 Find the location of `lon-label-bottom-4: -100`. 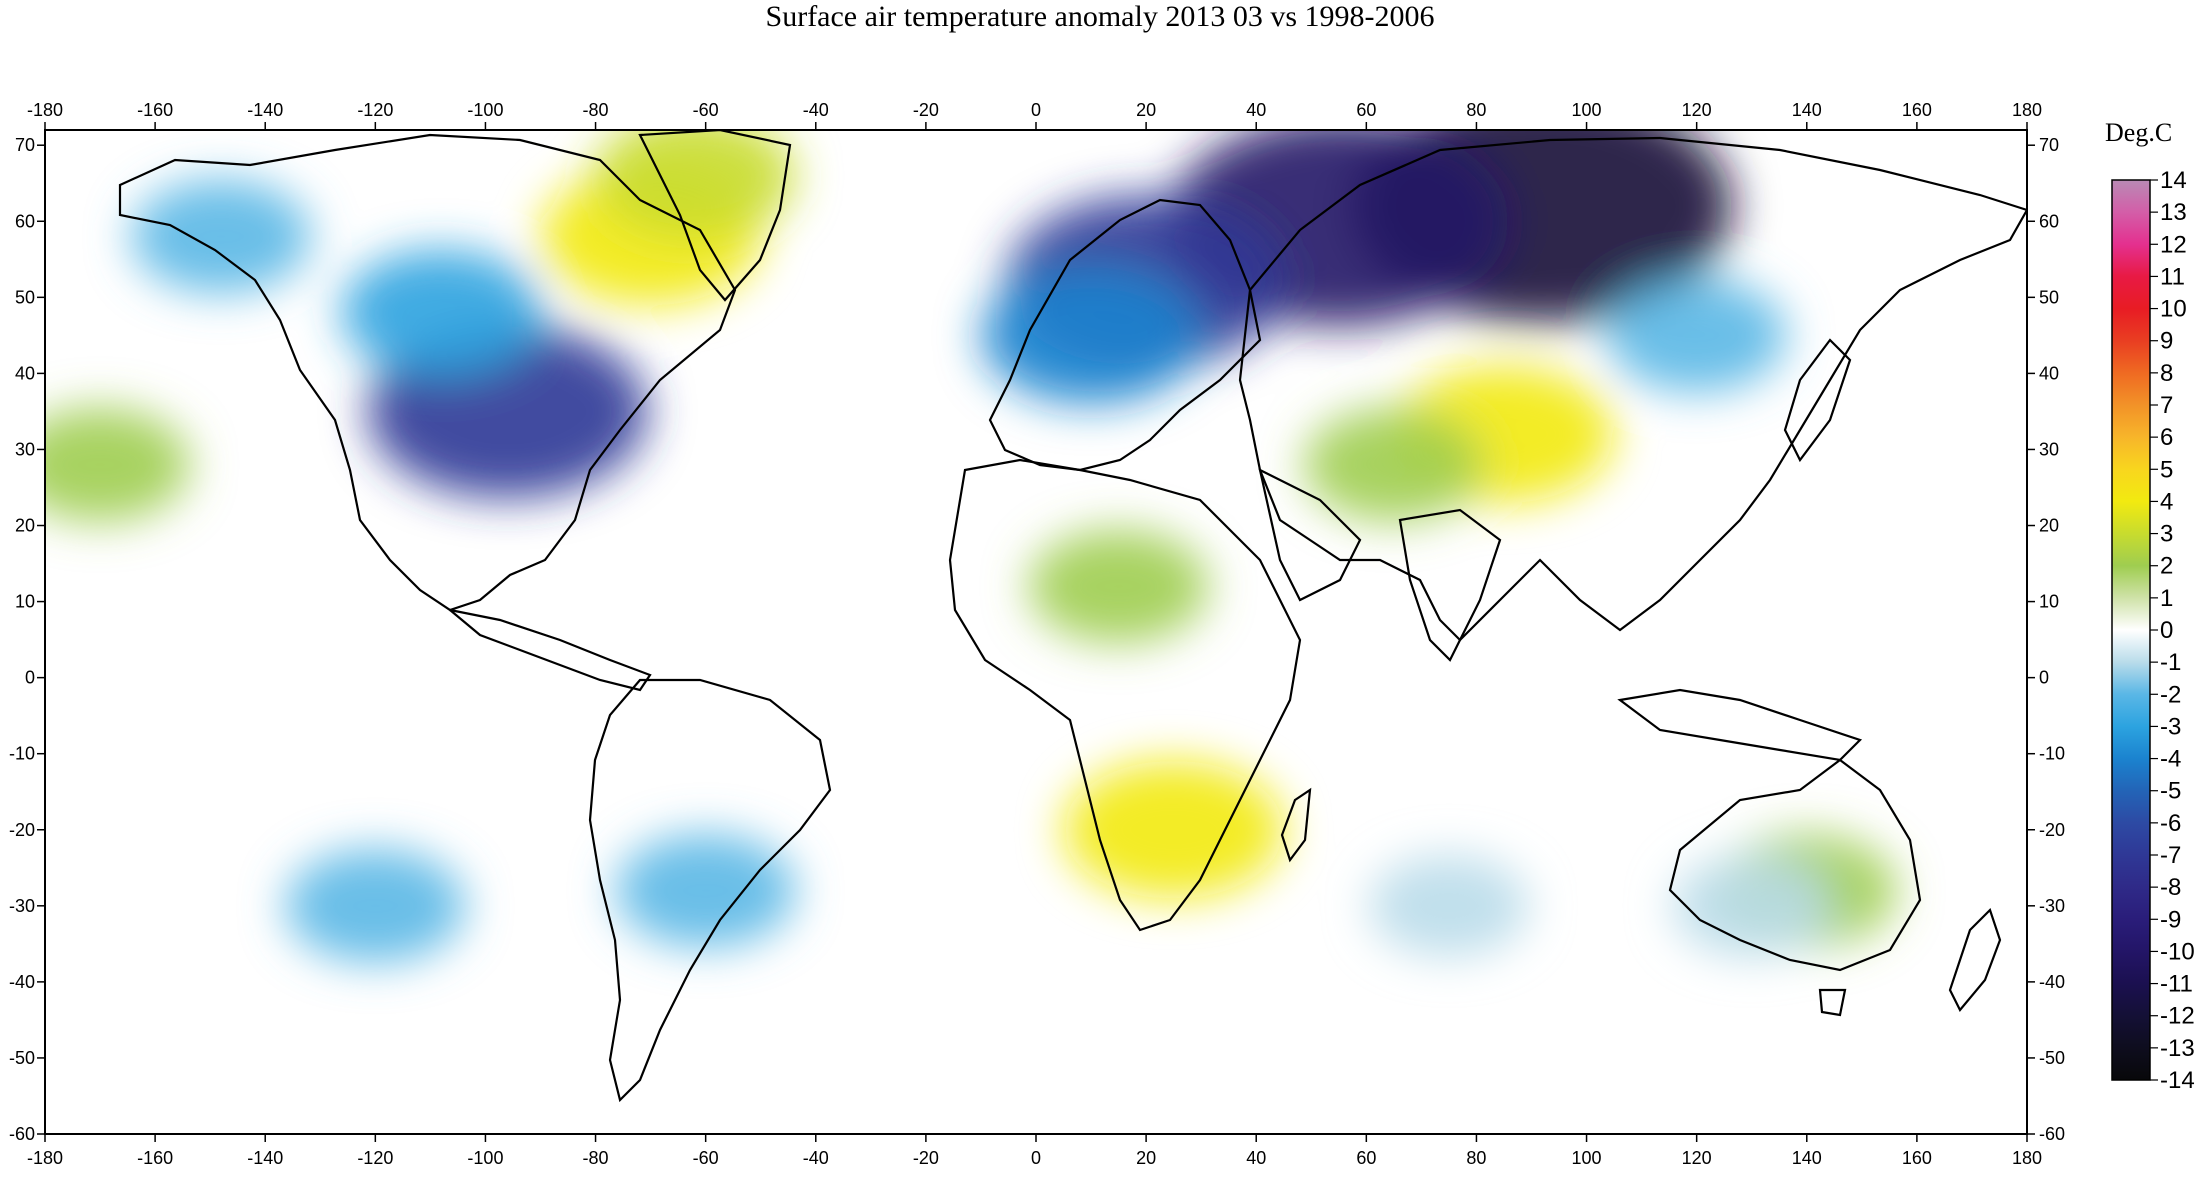

lon-label-bottom-4: -100 is located at coordinates (485, 1158).